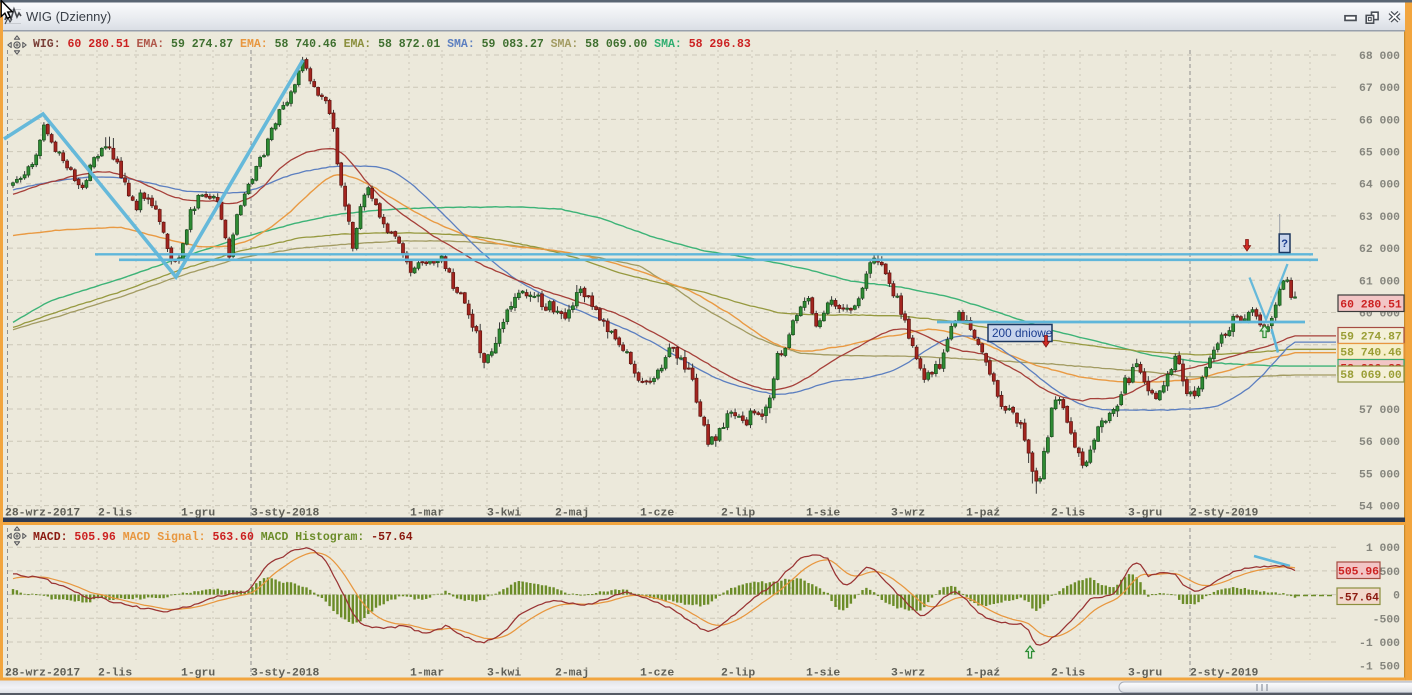 Image resolution: width=1412 pixels, height=695 pixels. I want to click on svg-text: 61 000, so click(1379, 282).